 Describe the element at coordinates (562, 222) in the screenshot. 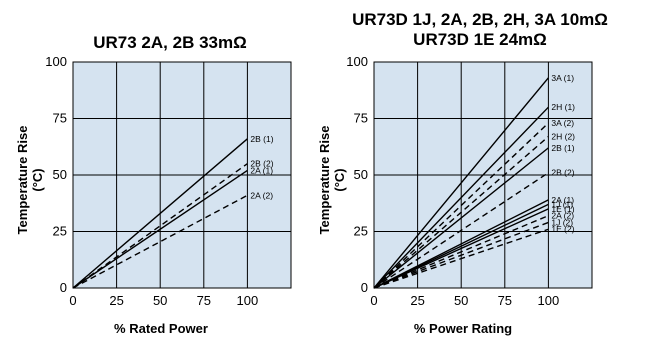

I see `series-label: 1J (2)` at that location.